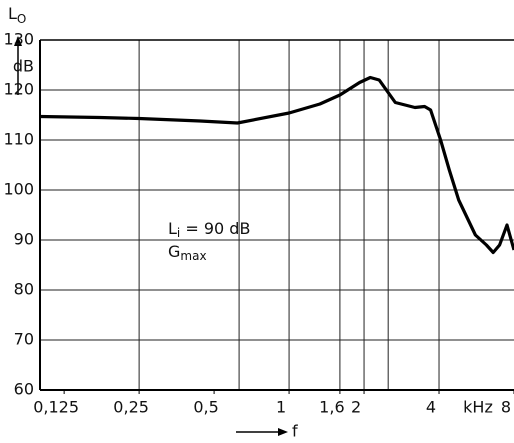 The image size is (514, 443). What do you see at coordinates (131, 407) in the screenshot?
I see `x-tick-label: 0,25` at bounding box center [131, 407].